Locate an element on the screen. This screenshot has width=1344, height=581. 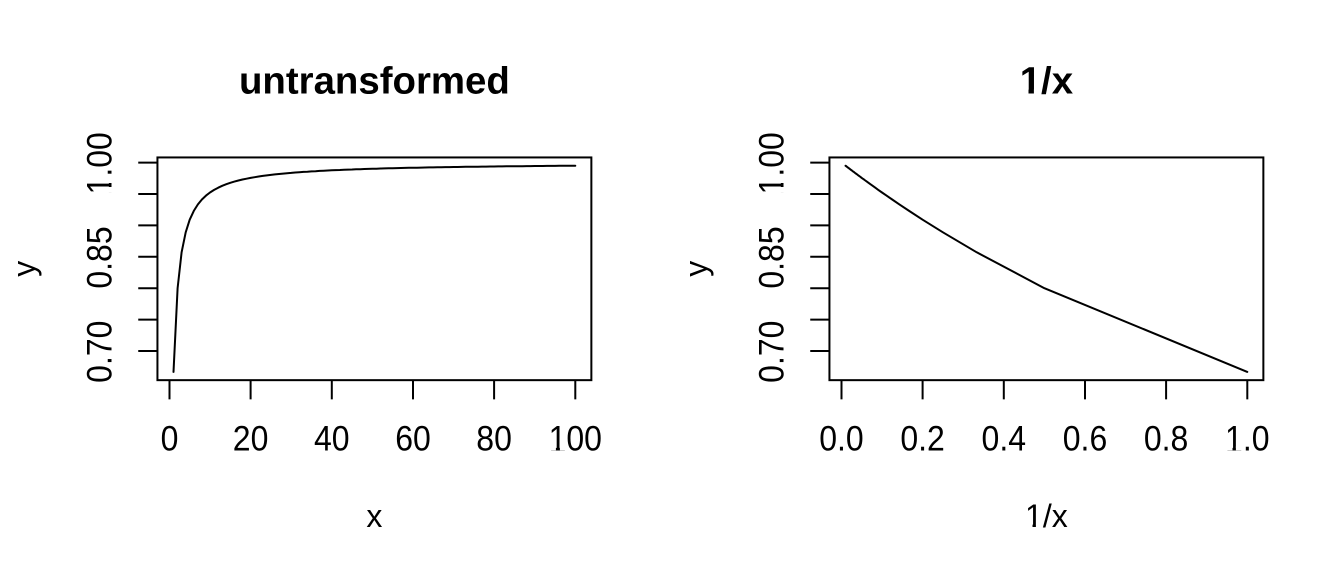
svg-text: 0 is located at coordinates (170, 439).